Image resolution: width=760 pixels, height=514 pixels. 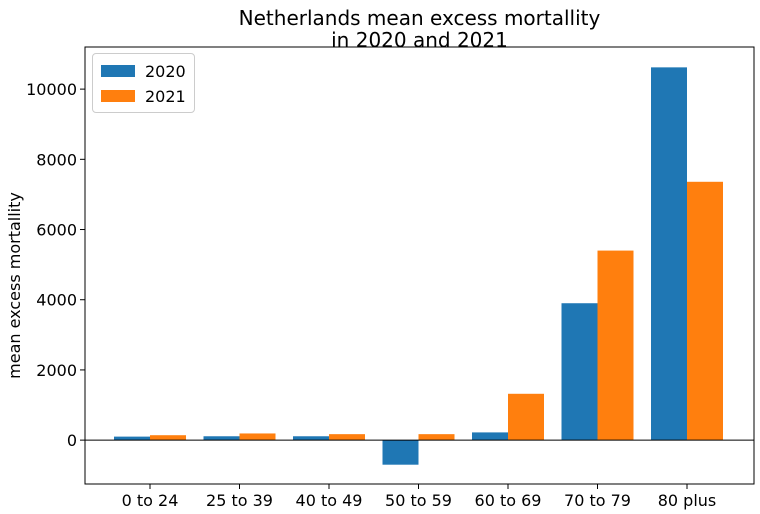 What do you see at coordinates (419, 40) in the screenshot?
I see `chart-title-line-2: in 2020 and 2021` at bounding box center [419, 40].